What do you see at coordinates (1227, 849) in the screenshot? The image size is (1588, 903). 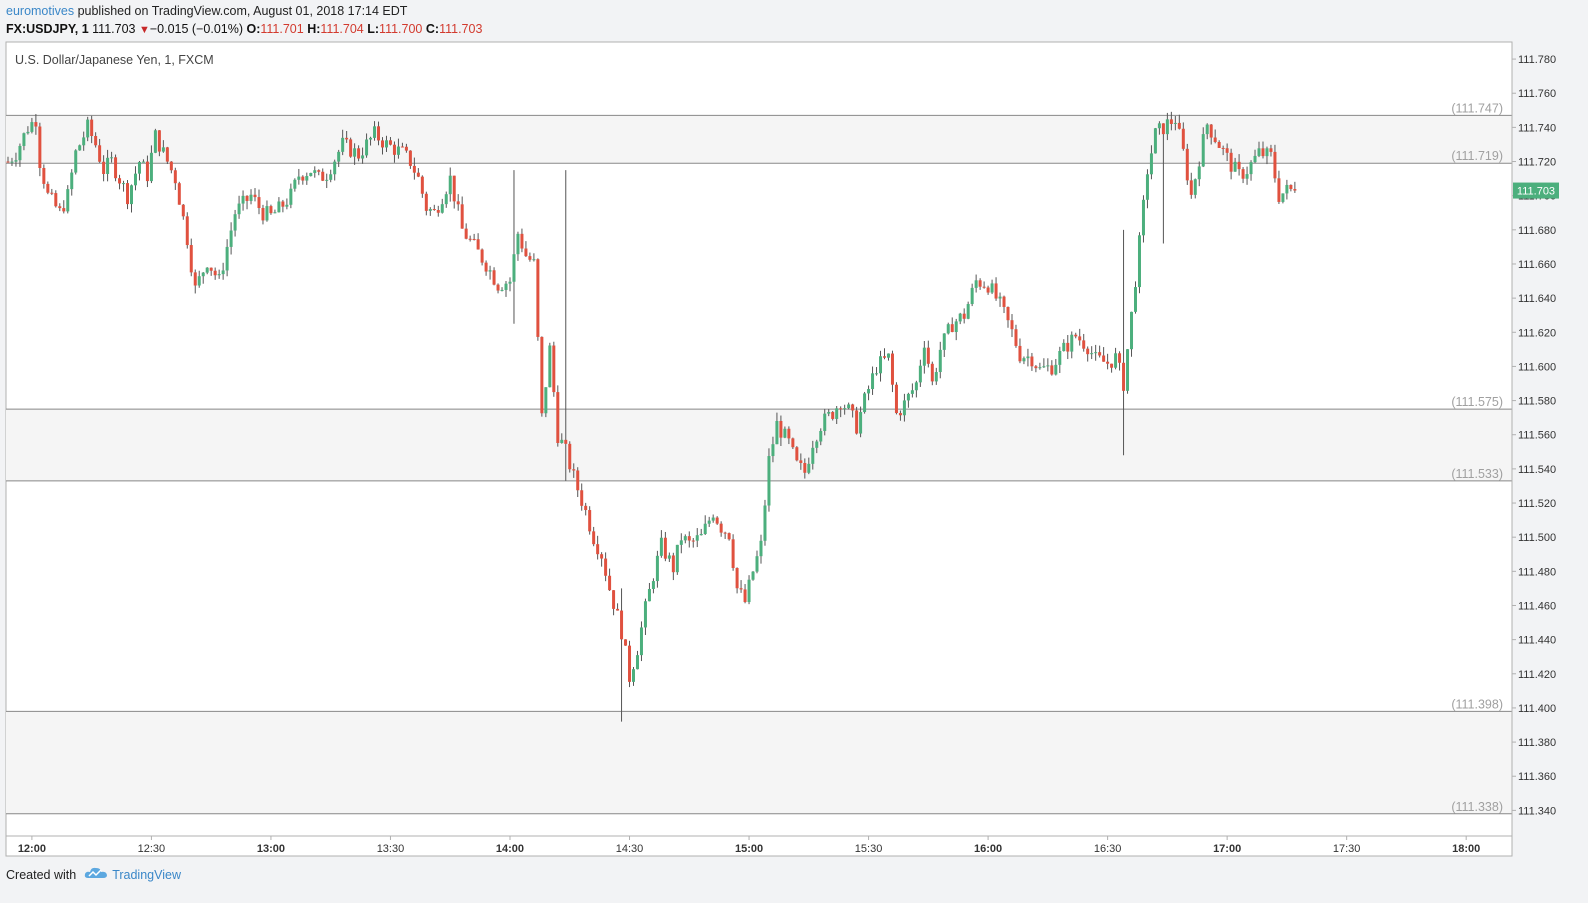 I see `x-tick-label: 17:00` at bounding box center [1227, 849].